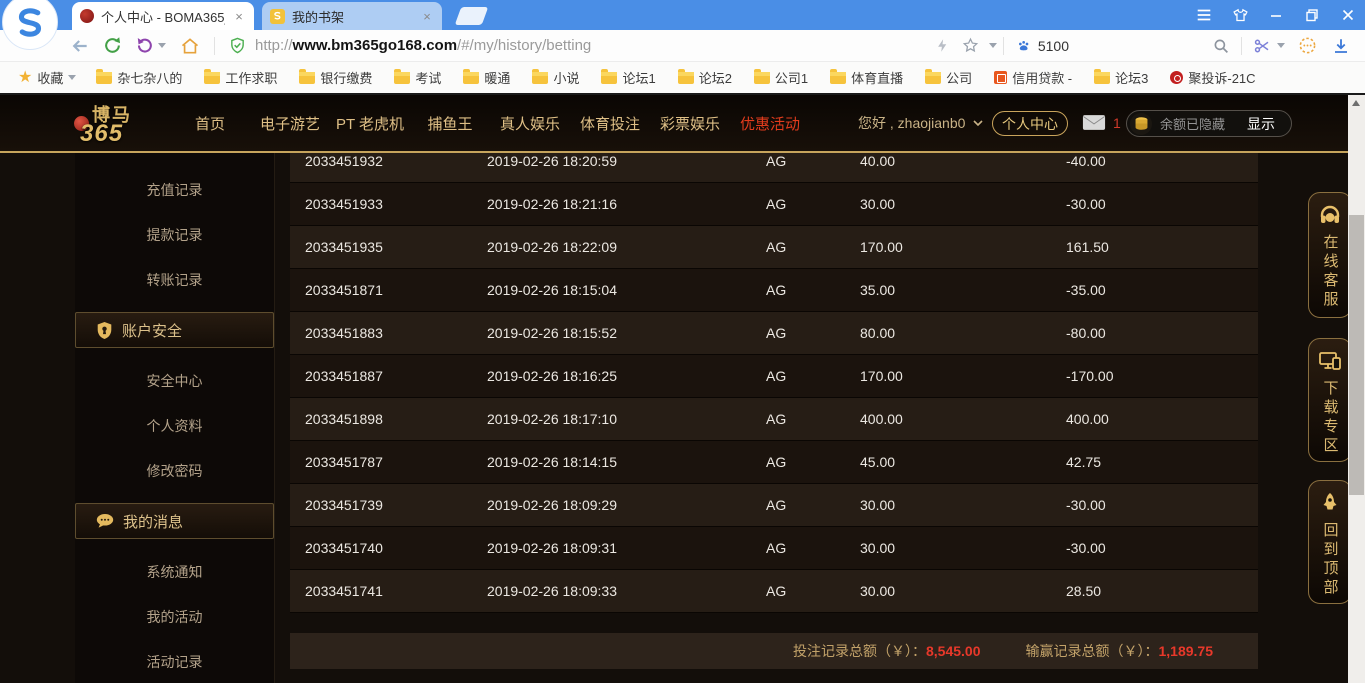  I want to click on bet-total: 投注记录总额（￥）： 8,545.00, so click(887, 651).